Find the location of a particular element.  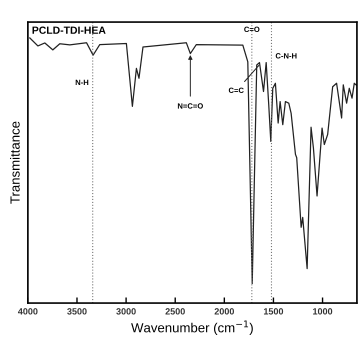

x-tick-label: 4000 is located at coordinates (28, 311).